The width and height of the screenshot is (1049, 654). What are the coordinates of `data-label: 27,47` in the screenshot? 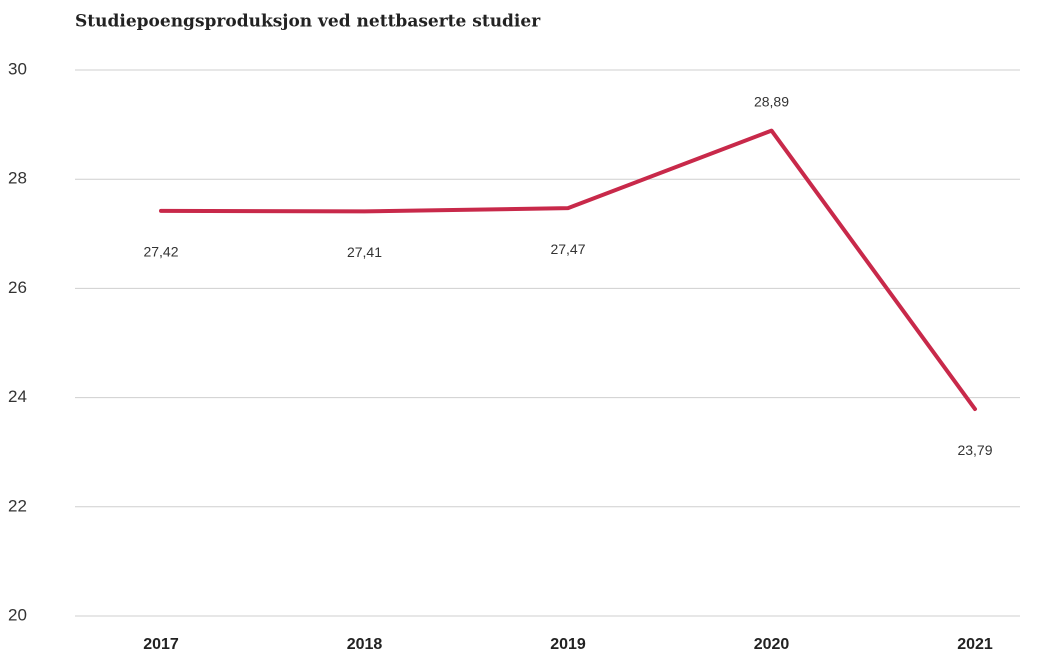 It's located at (567, 249).